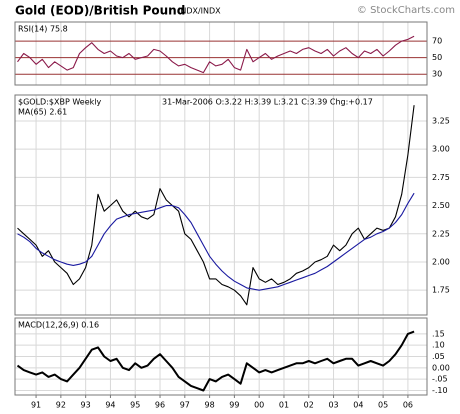 The image size is (460, 414). I want to click on y-tick-label: 30, so click(437, 74).